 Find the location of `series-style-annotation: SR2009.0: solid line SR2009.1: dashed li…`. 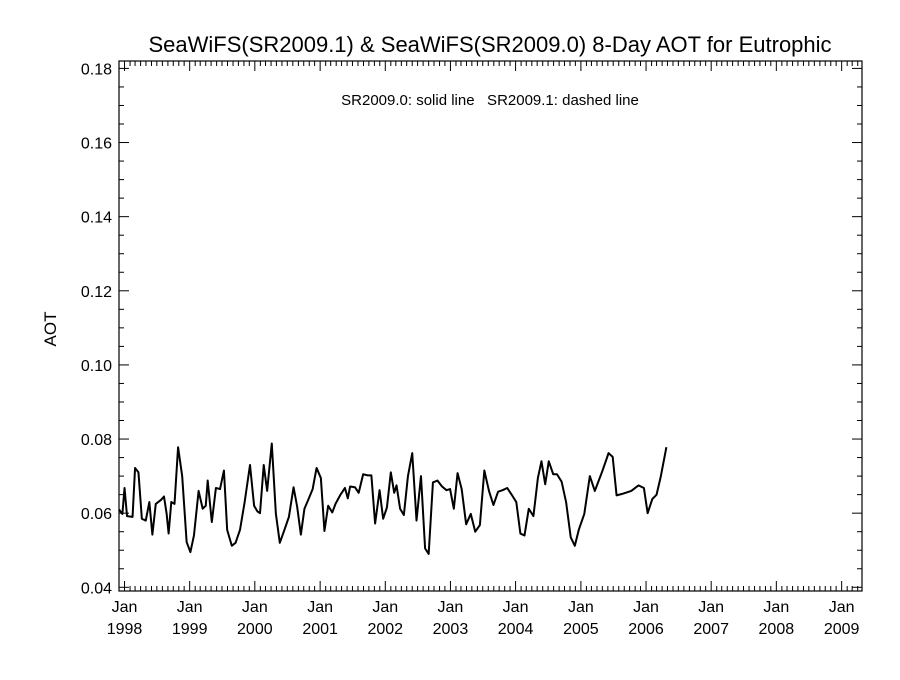

series-style-annotation: SR2009.0: solid line SR2009.1: dashed li… is located at coordinates (490, 100).